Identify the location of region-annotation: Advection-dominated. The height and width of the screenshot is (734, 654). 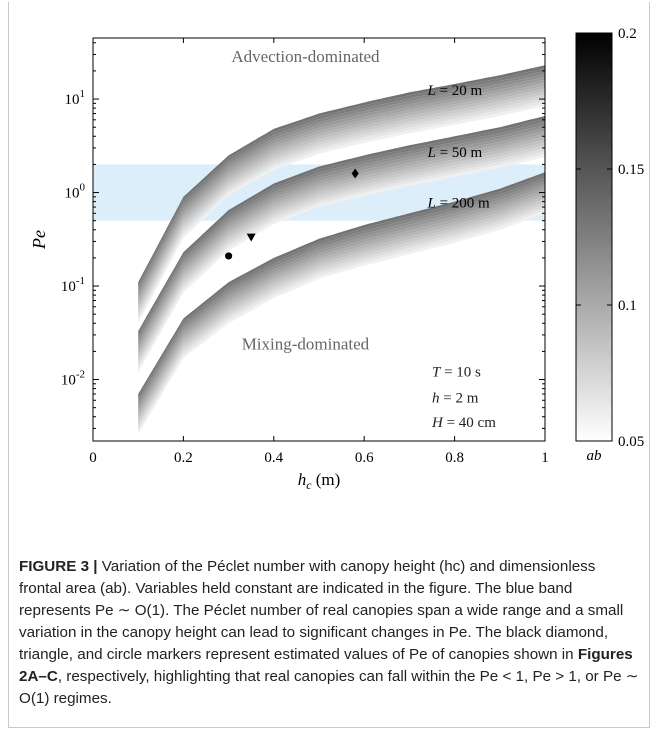
(305, 56).